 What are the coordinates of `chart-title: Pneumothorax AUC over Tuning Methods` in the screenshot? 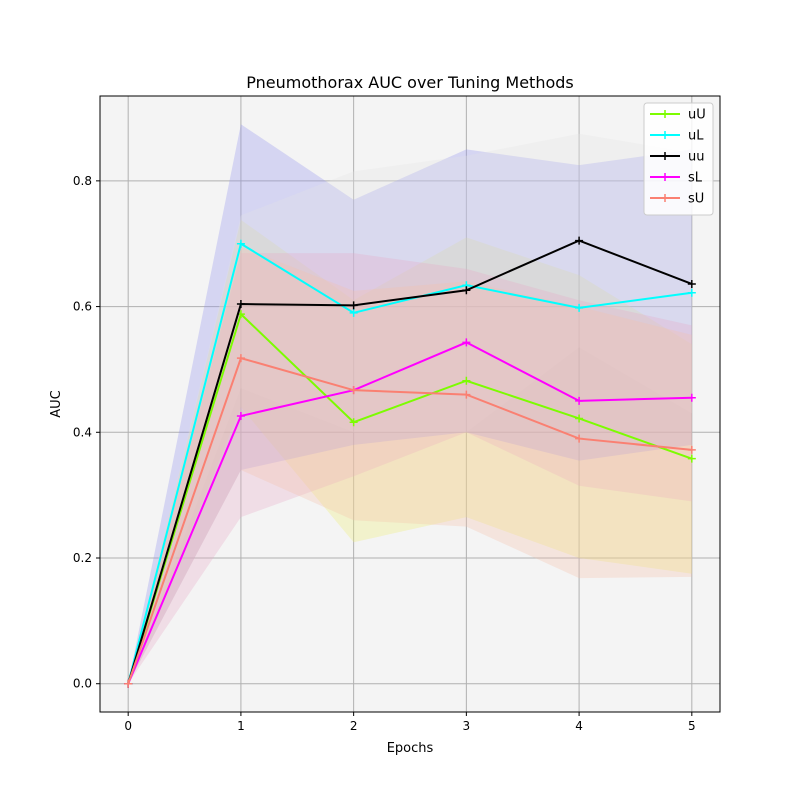 It's located at (409, 82).